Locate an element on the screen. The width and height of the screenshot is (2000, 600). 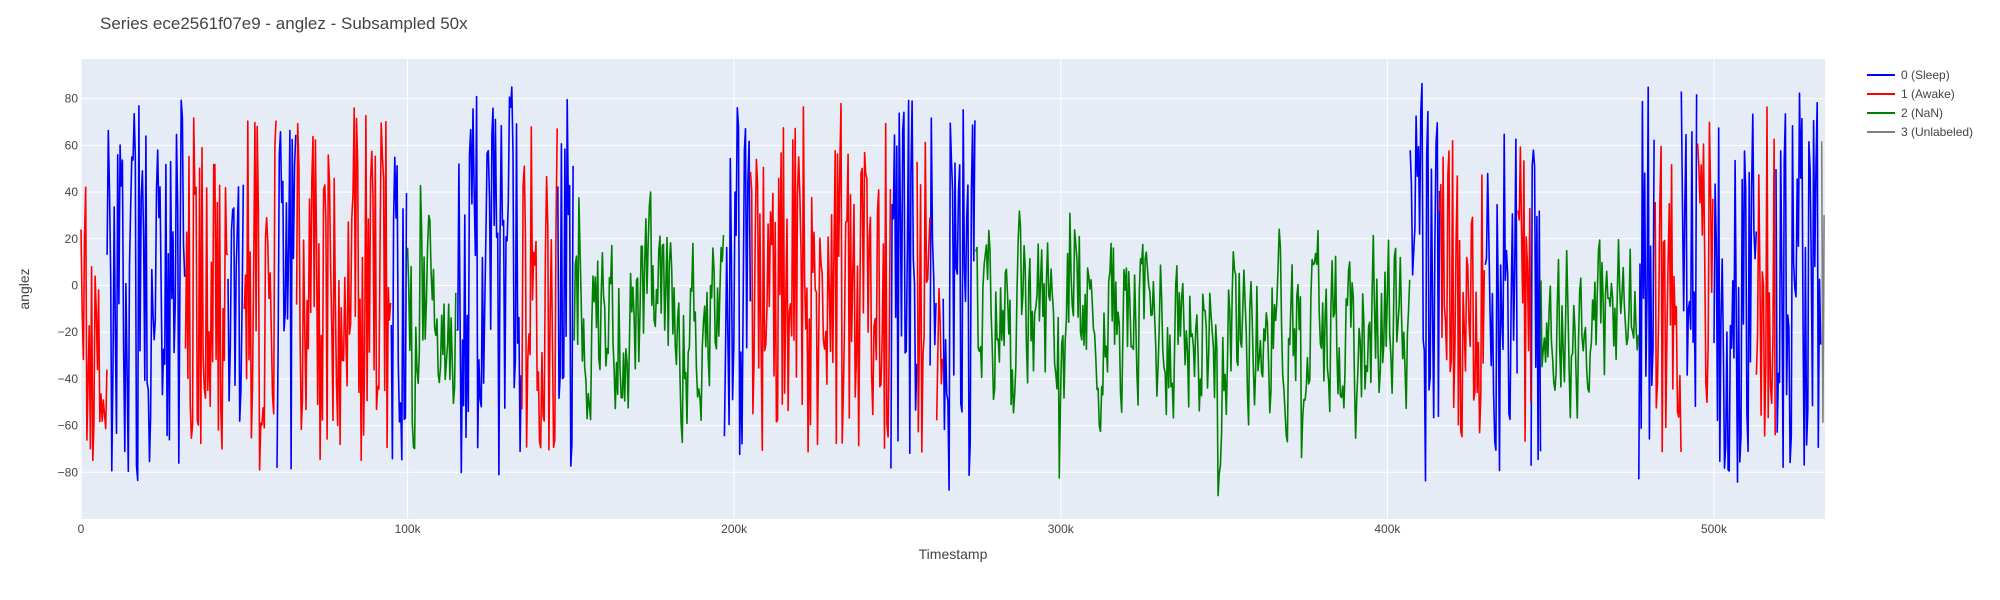
y-tick-label: 60 is located at coordinates (72, 145).